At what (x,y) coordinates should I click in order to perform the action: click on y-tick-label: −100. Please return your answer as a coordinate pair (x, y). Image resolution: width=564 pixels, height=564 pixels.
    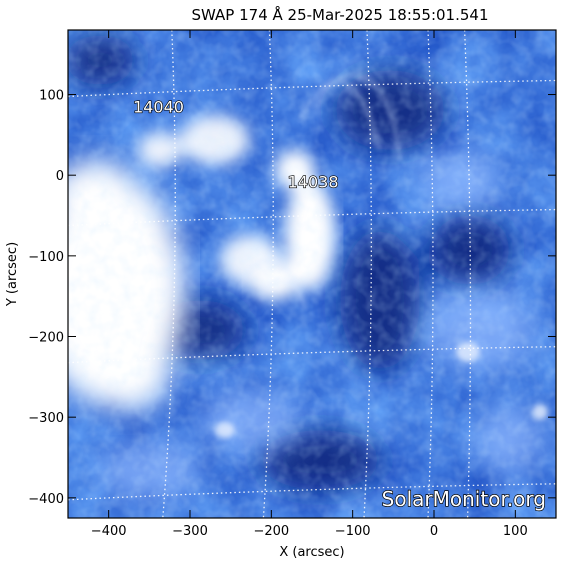
    Looking at the image, I should click on (46, 257).